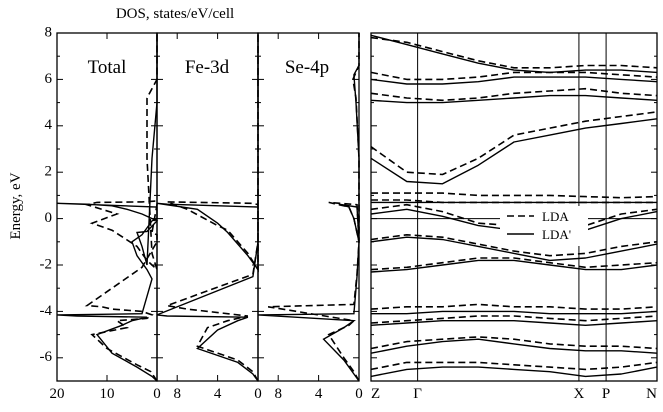  What do you see at coordinates (175, 14) in the screenshot?
I see `figure-dos-title: DOS, states/eV/cell` at bounding box center [175, 14].